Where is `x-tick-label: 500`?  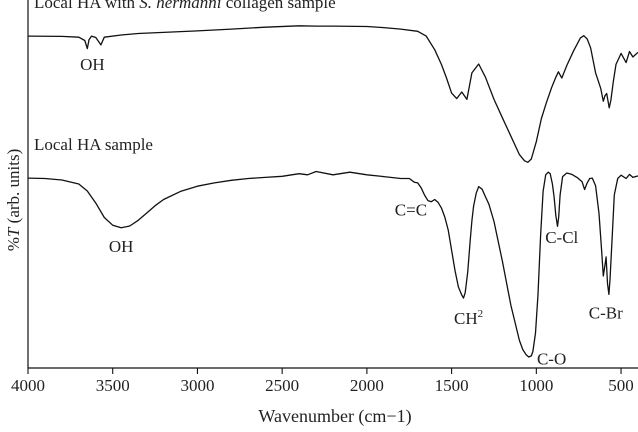 x-tick-label: 500 is located at coordinates (621, 385).